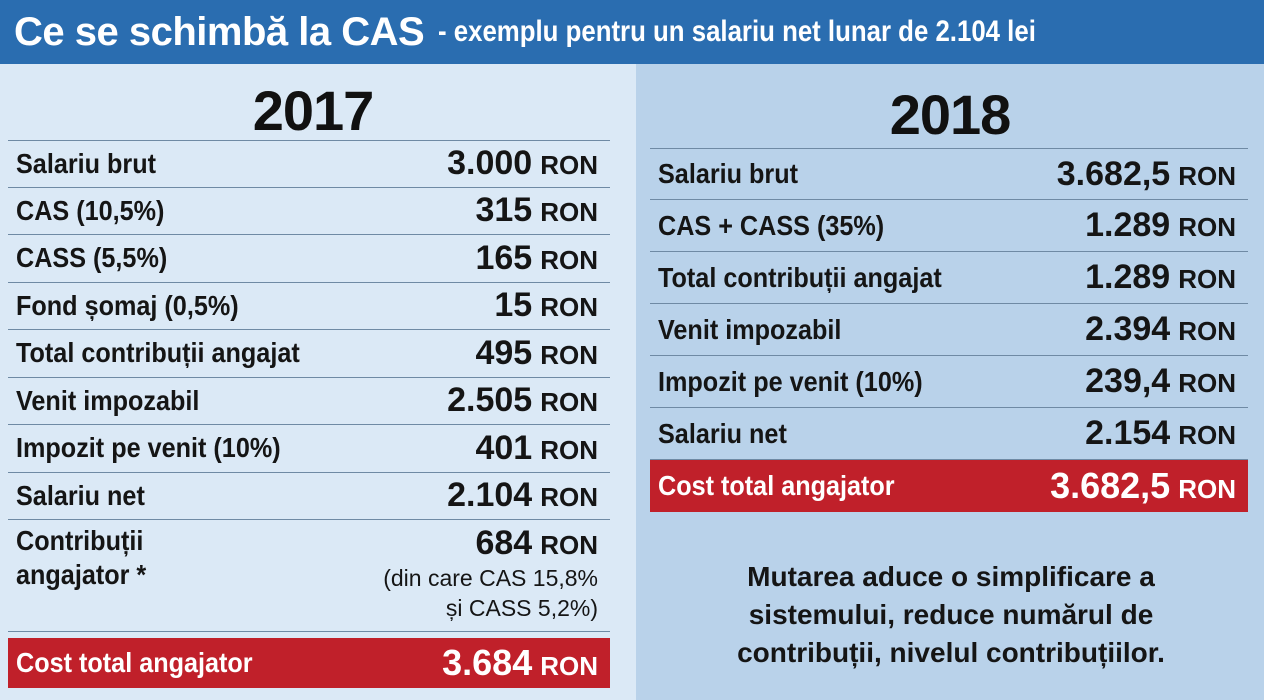 Image resolution: width=1264 pixels, height=700 pixels. I want to click on footnote-line: și CASS 5,2%), so click(521, 608).